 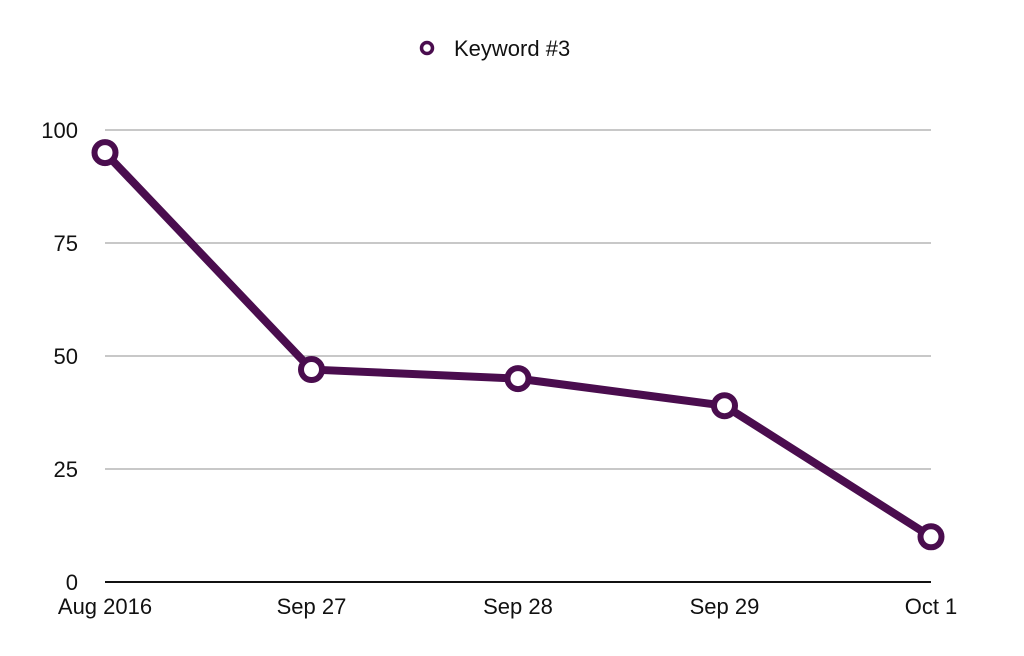 What do you see at coordinates (512, 48) in the screenshot?
I see `legend-label: Keyword #3` at bounding box center [512, 48].